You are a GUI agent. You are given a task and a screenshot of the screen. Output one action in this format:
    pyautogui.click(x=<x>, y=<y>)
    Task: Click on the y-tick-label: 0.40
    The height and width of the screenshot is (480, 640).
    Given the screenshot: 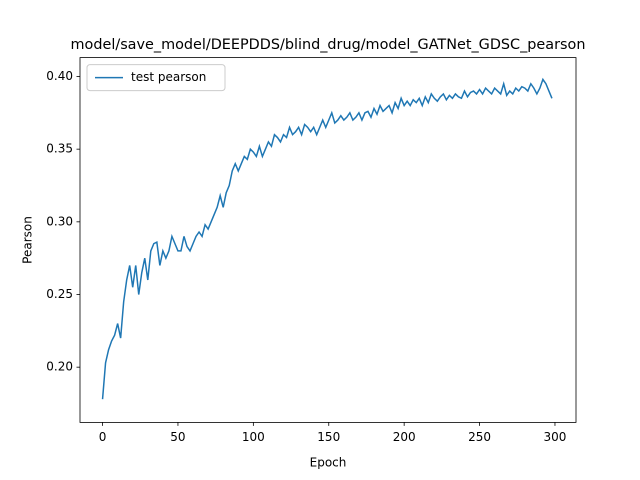 What is the action you would take?
    pyautogui.click(x=59, y=76)
    